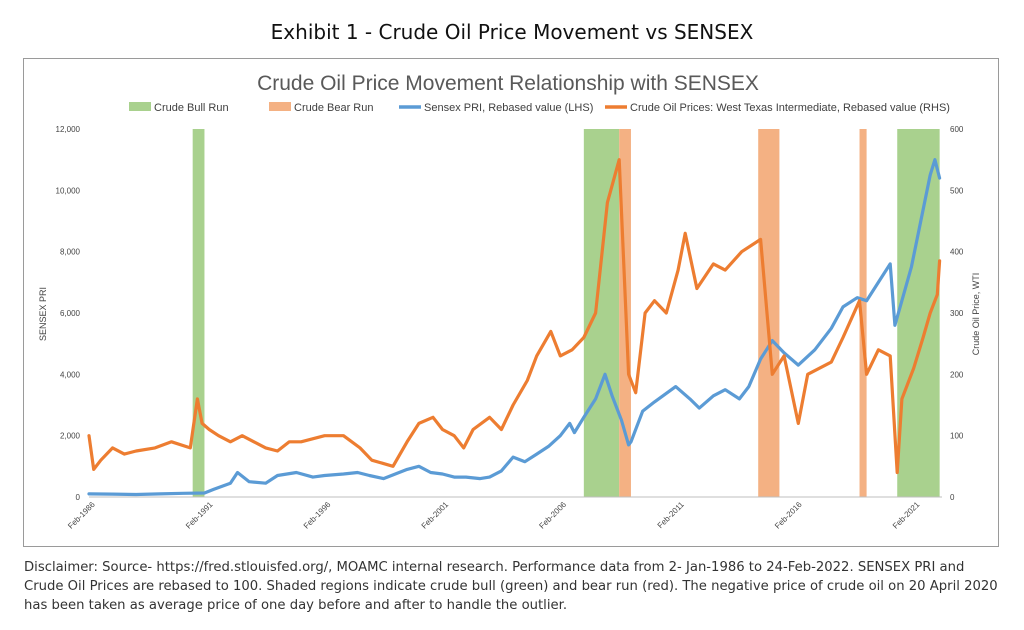 The width and height of the screenshot is (1024, 630). What do you see at coordinates (957, 252) in the screenshot?
I see `y-tick-label-right: 400` at bounding box center [957, 252].